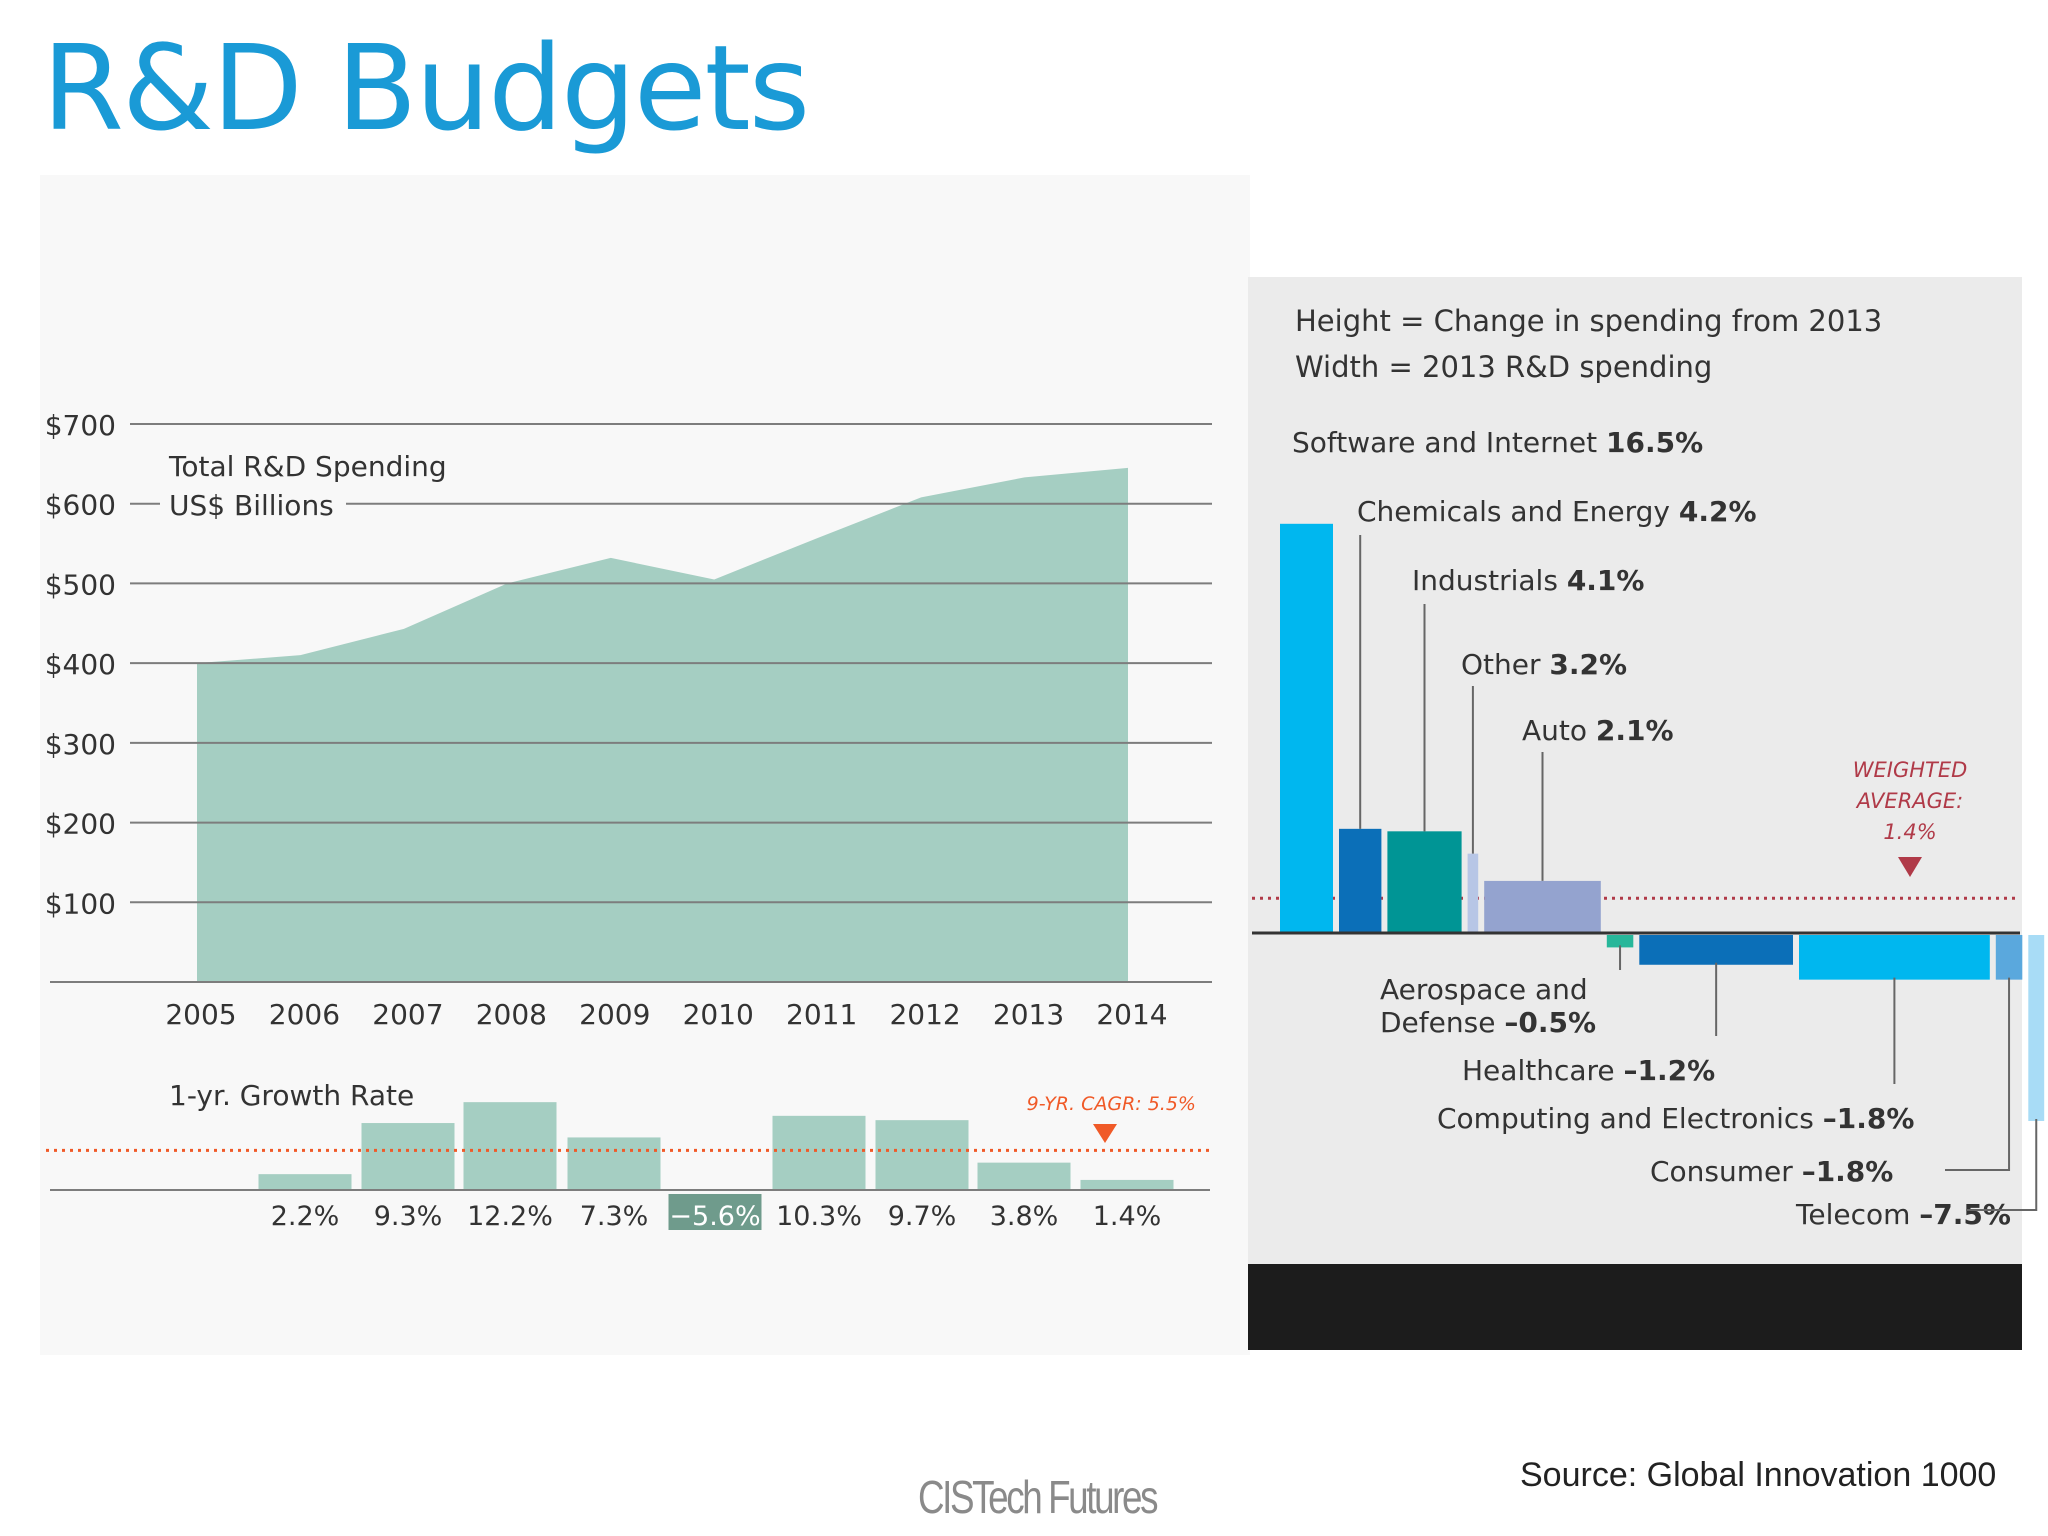 This screenshot has width=2048, height=1536. Describe the element at coordinates (1726, 1171) in the screenshot. I see `sector-name: Consumer` at that location.